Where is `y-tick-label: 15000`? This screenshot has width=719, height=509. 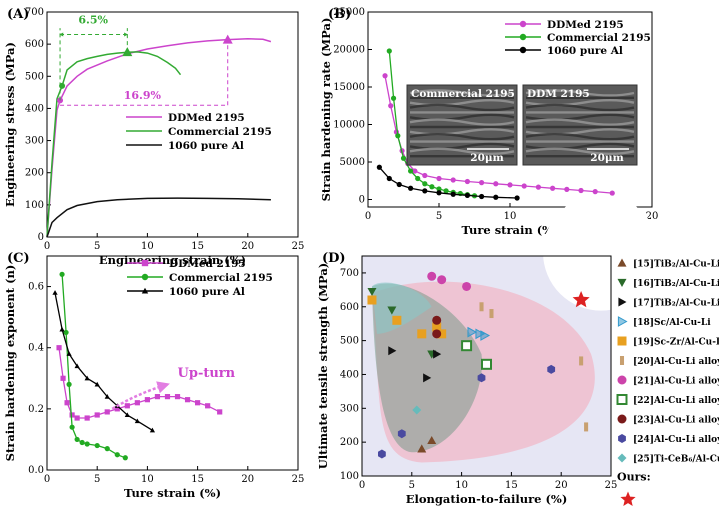
y-tick-label: 15000 is located at coordinates (349, 87).